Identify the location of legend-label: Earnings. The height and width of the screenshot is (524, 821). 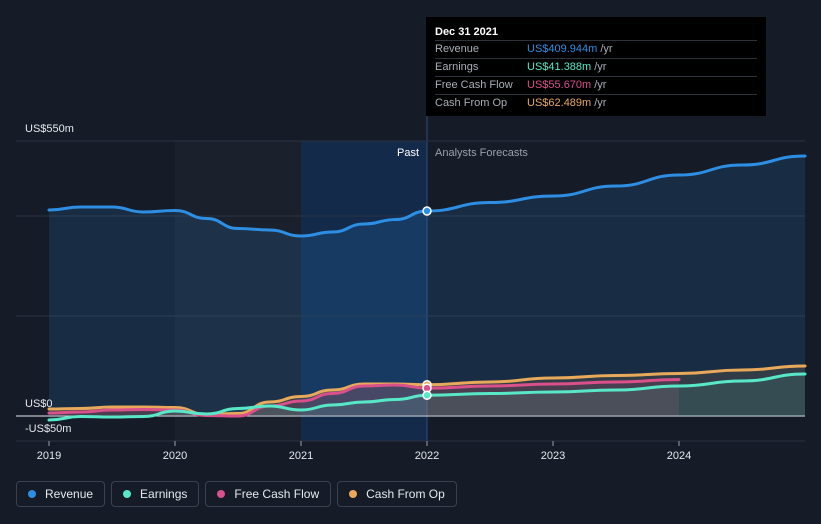
(164, 494).